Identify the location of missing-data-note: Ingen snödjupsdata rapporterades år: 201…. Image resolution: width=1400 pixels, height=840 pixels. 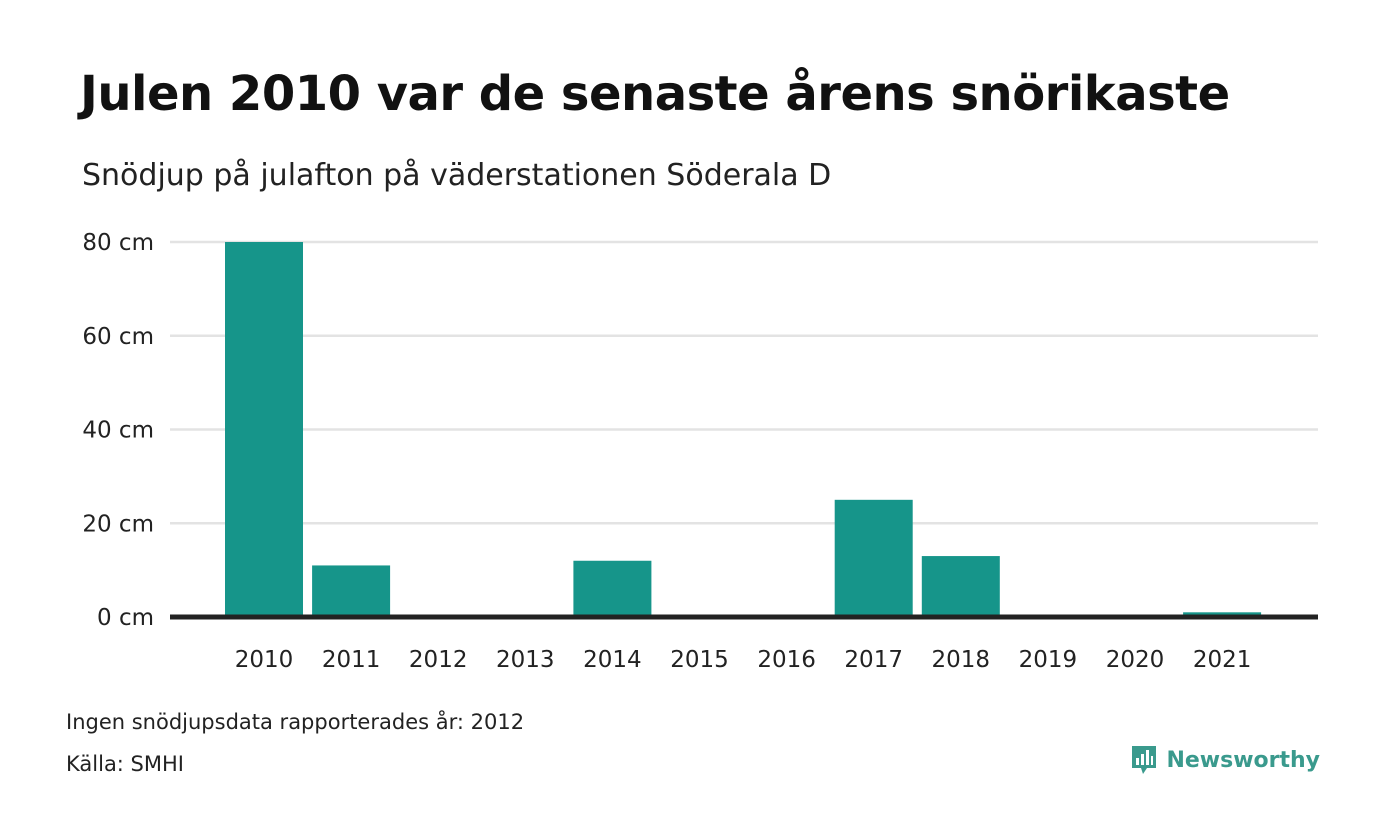
(295, 722).